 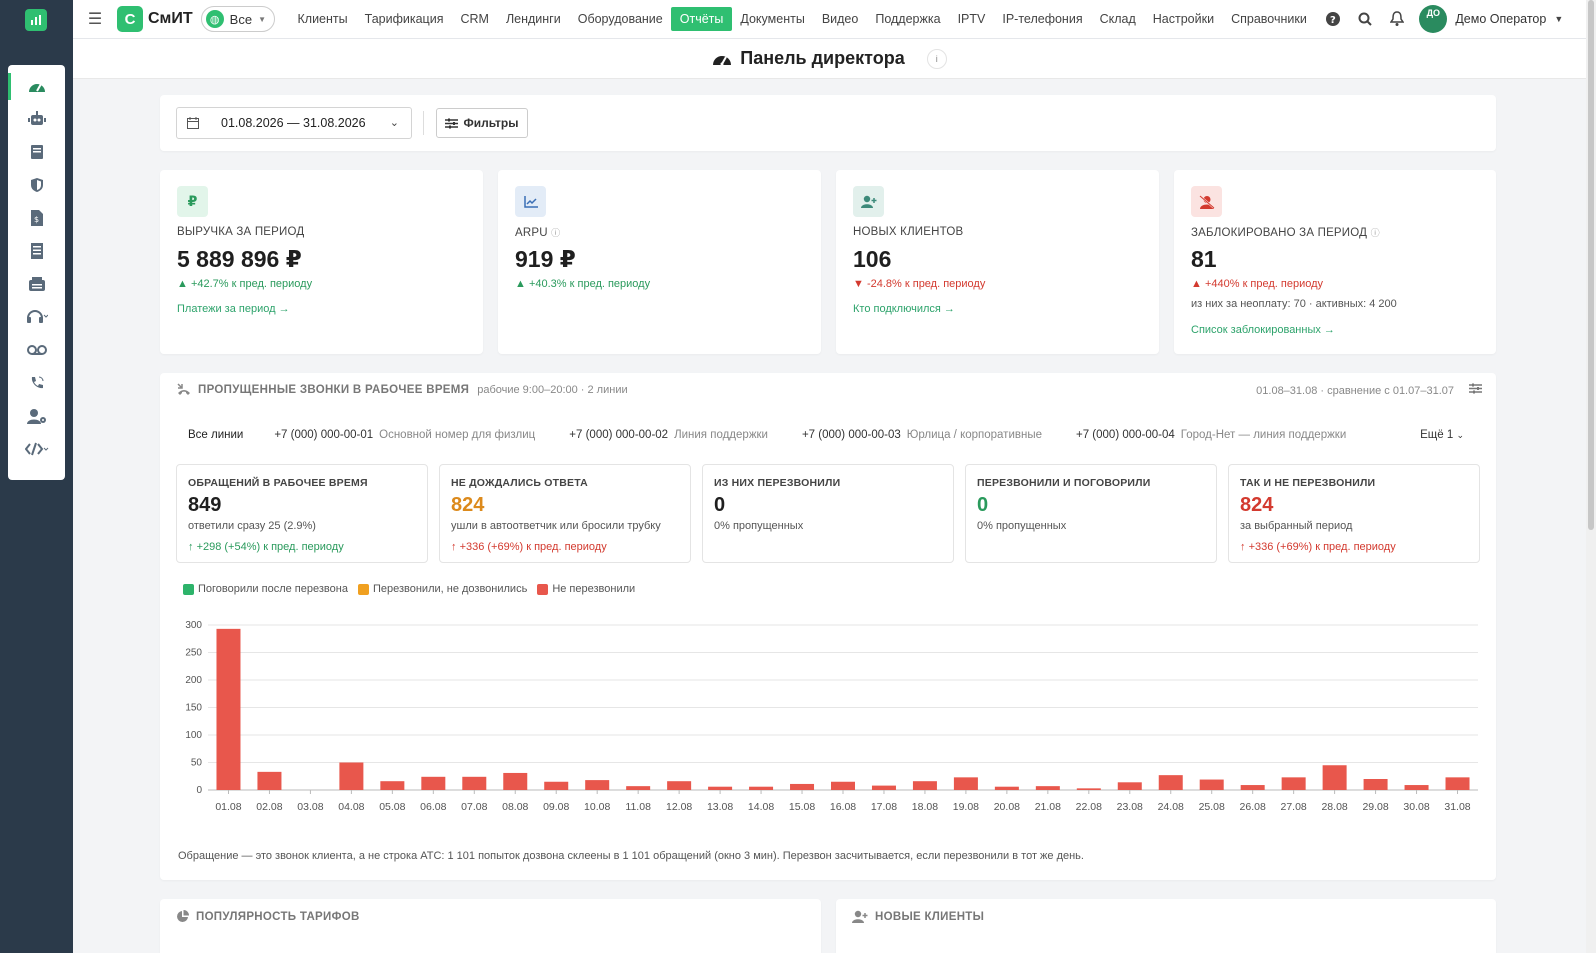 I want to click on nav-item: Документы, so click(x=772, y=19).